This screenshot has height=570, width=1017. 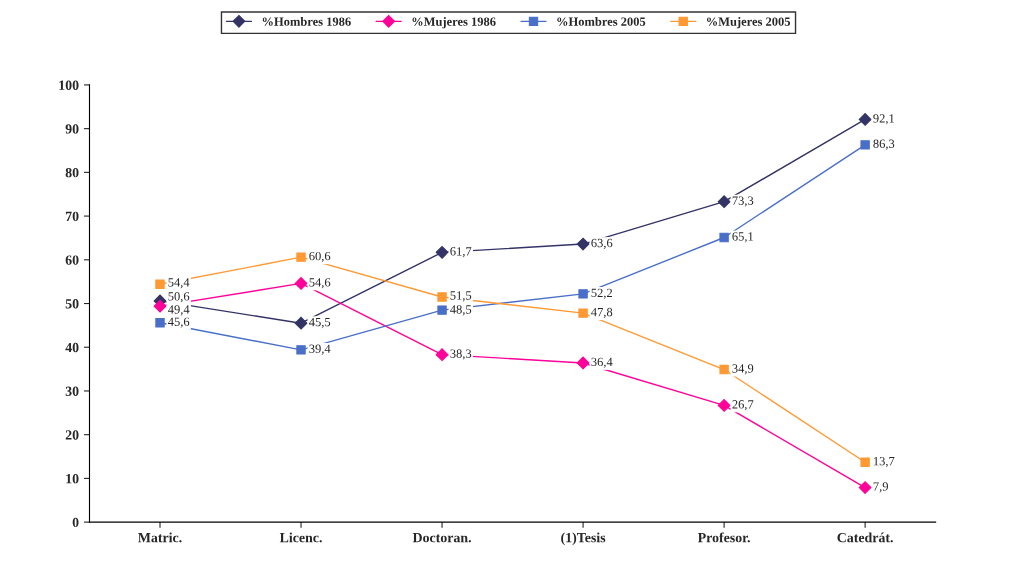 What do you see at coordinates (320, 323) in the screenshot?
I see `data-label: 45,5` at bounding box center [320, 323].